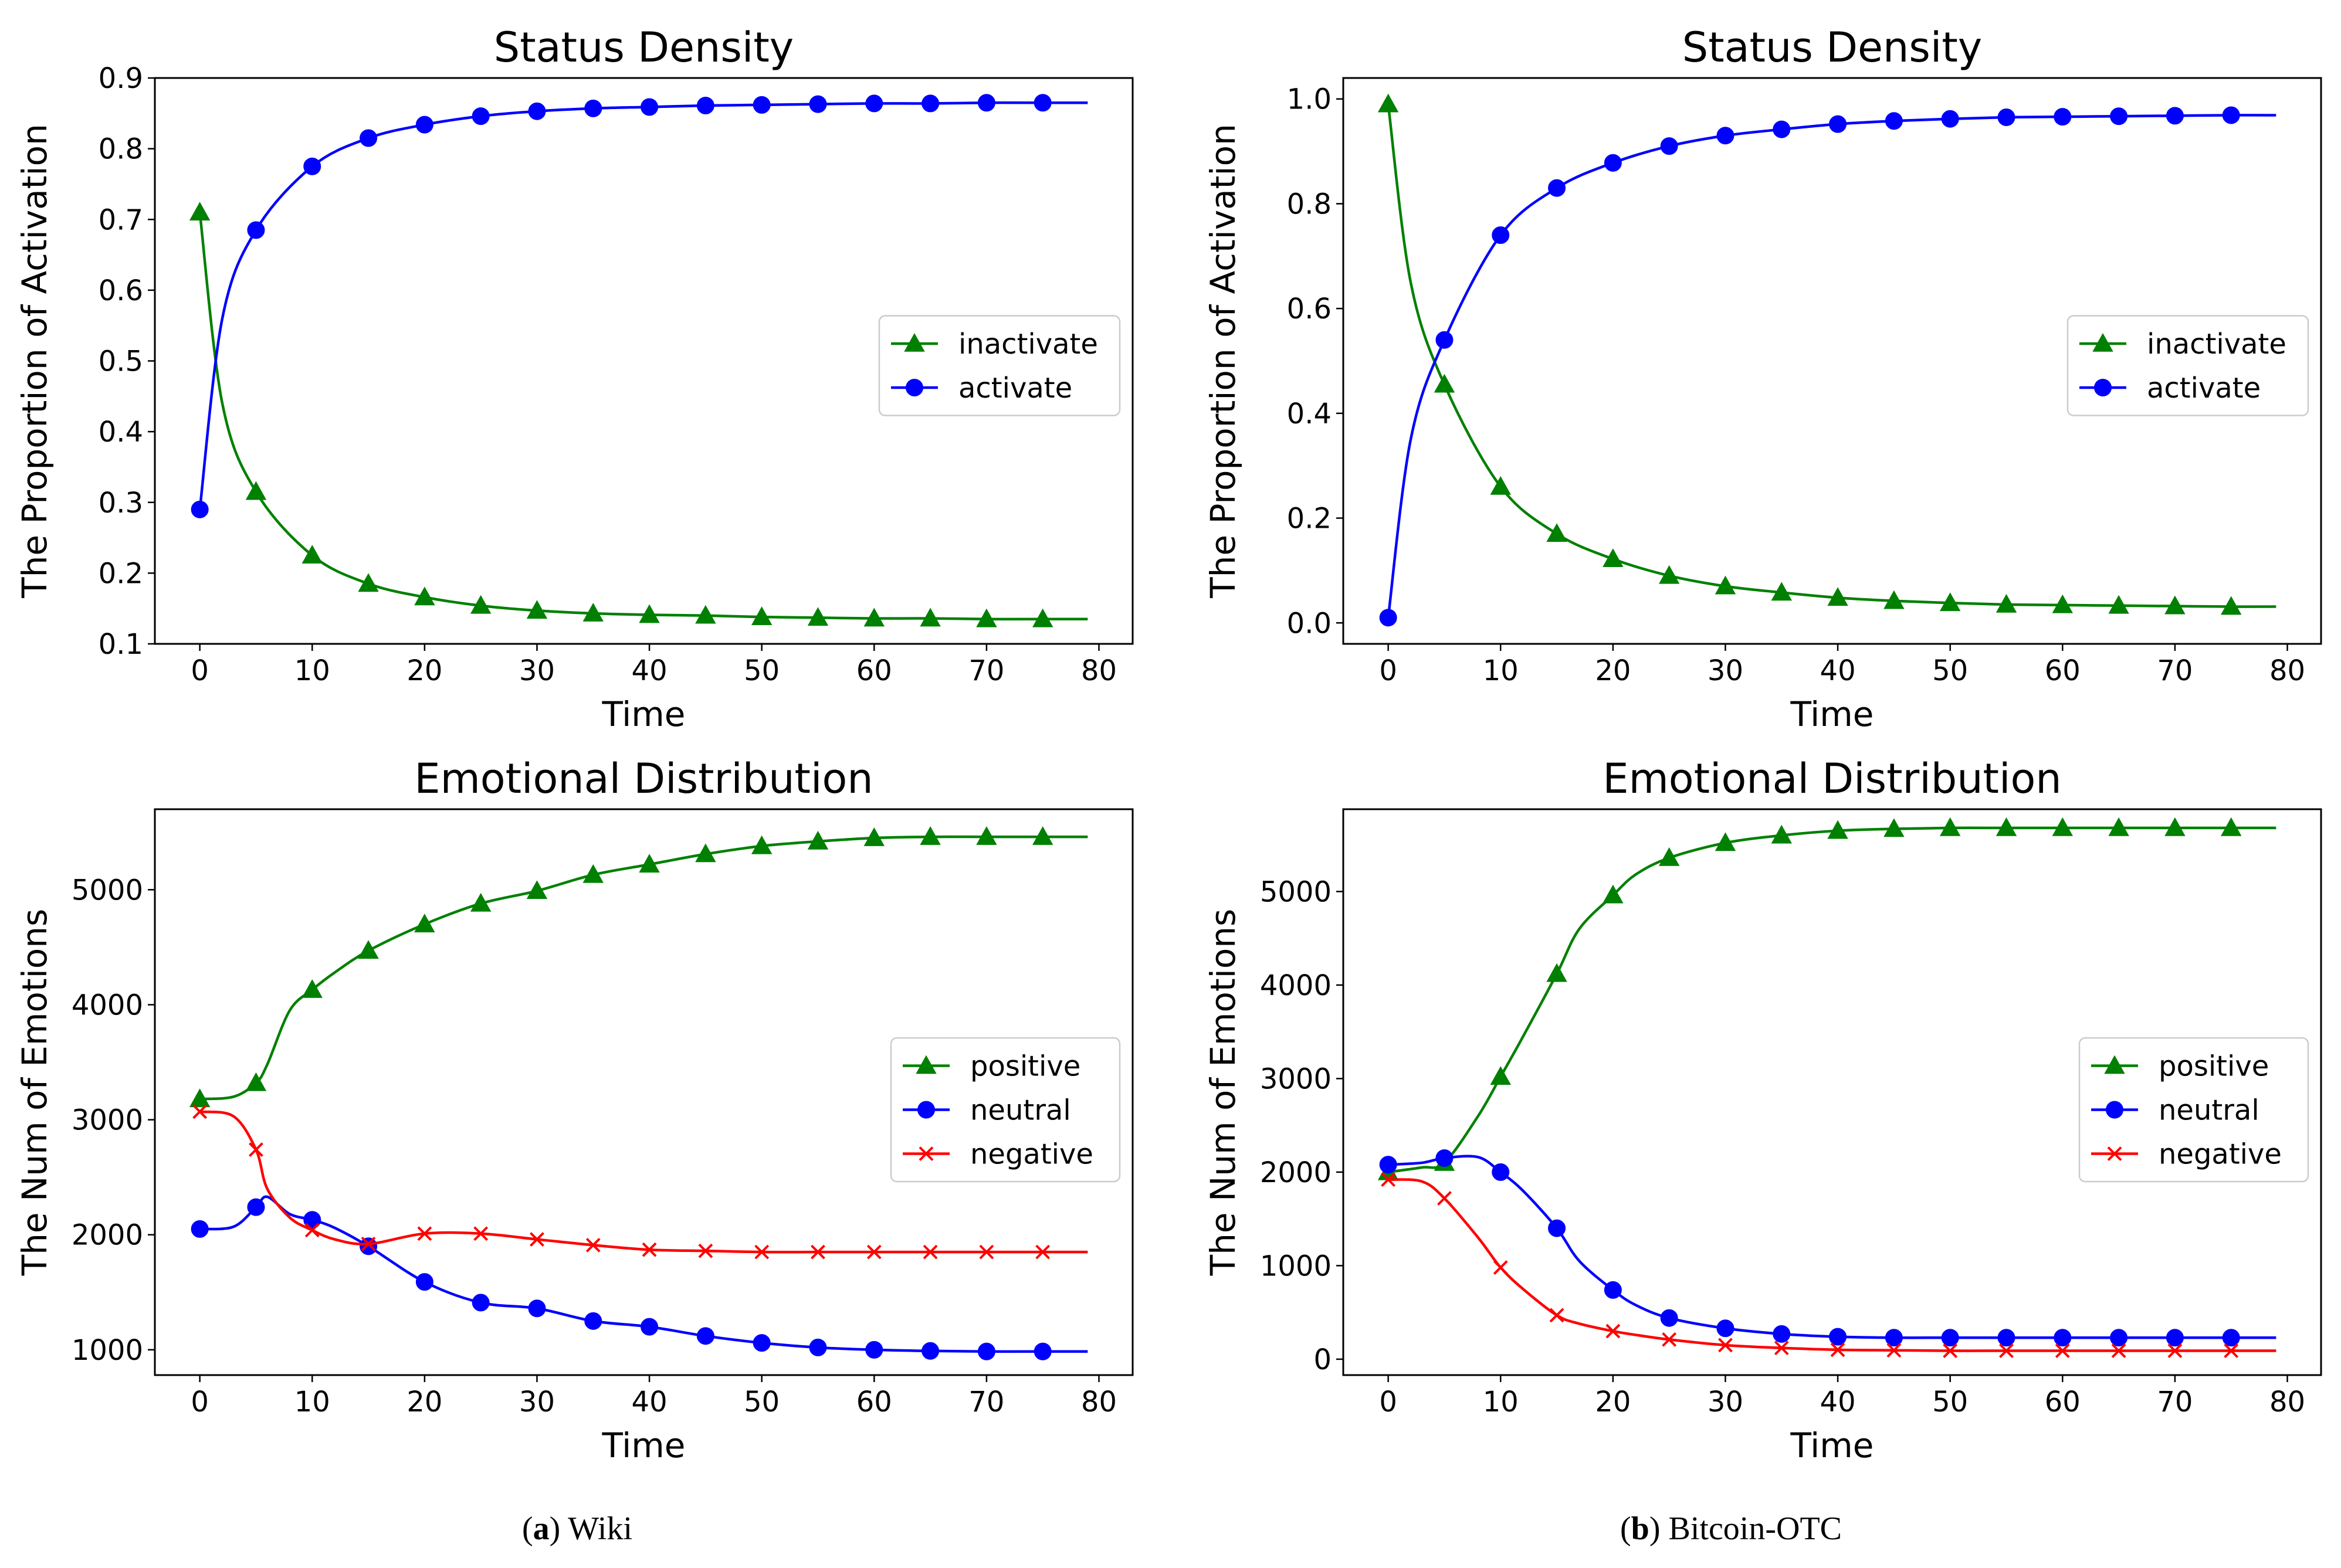 Image resolution: width=2341 pixels, height=1568 pixels. Describe the element at coordinates (121, 644) in the screenshot. I see `y-tick-label: 0.1` at that location.